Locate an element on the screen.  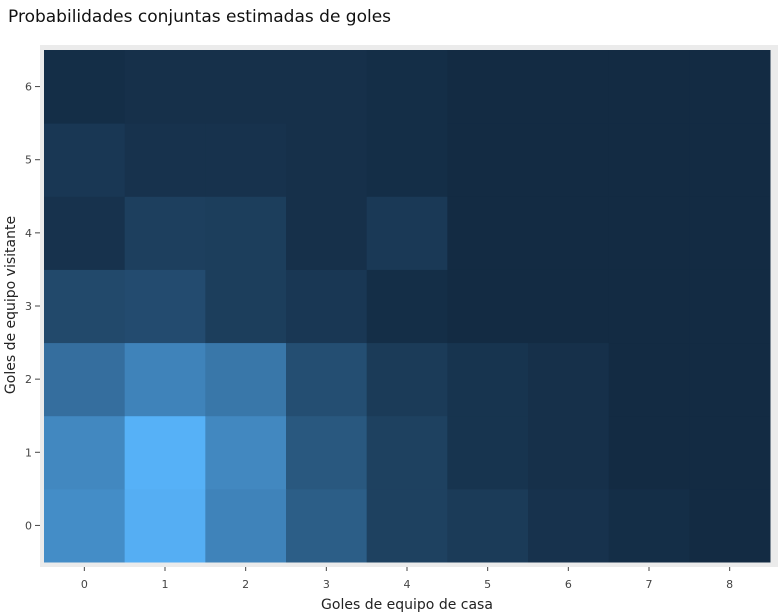
x-axis: 0 1 2 3 4 5 6 7 8 is located at coordinates (407, 579).